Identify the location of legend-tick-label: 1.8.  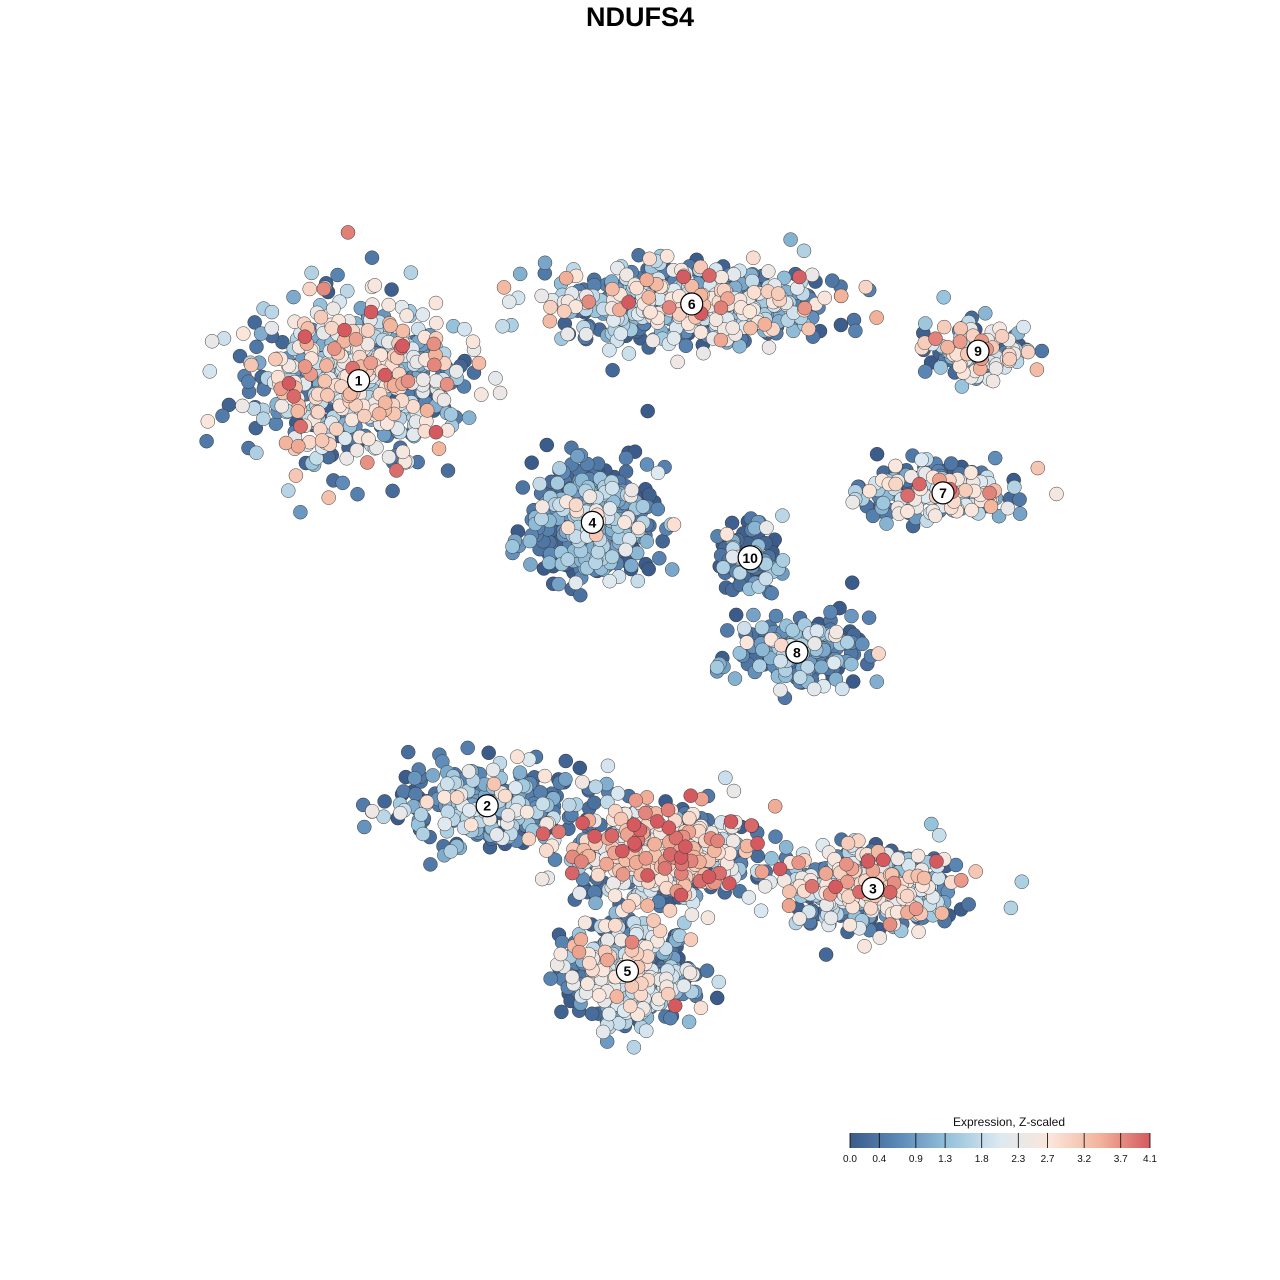
(982, 1159).